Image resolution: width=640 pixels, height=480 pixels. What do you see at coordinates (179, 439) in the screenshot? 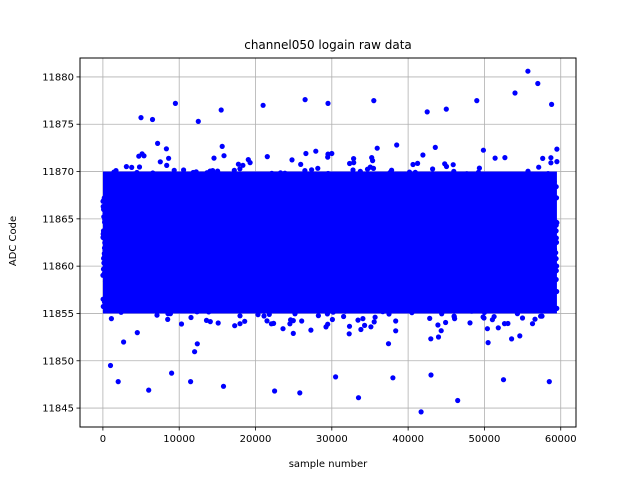
I see `x-tick-label: 10000` at bounding box center [179, 439].